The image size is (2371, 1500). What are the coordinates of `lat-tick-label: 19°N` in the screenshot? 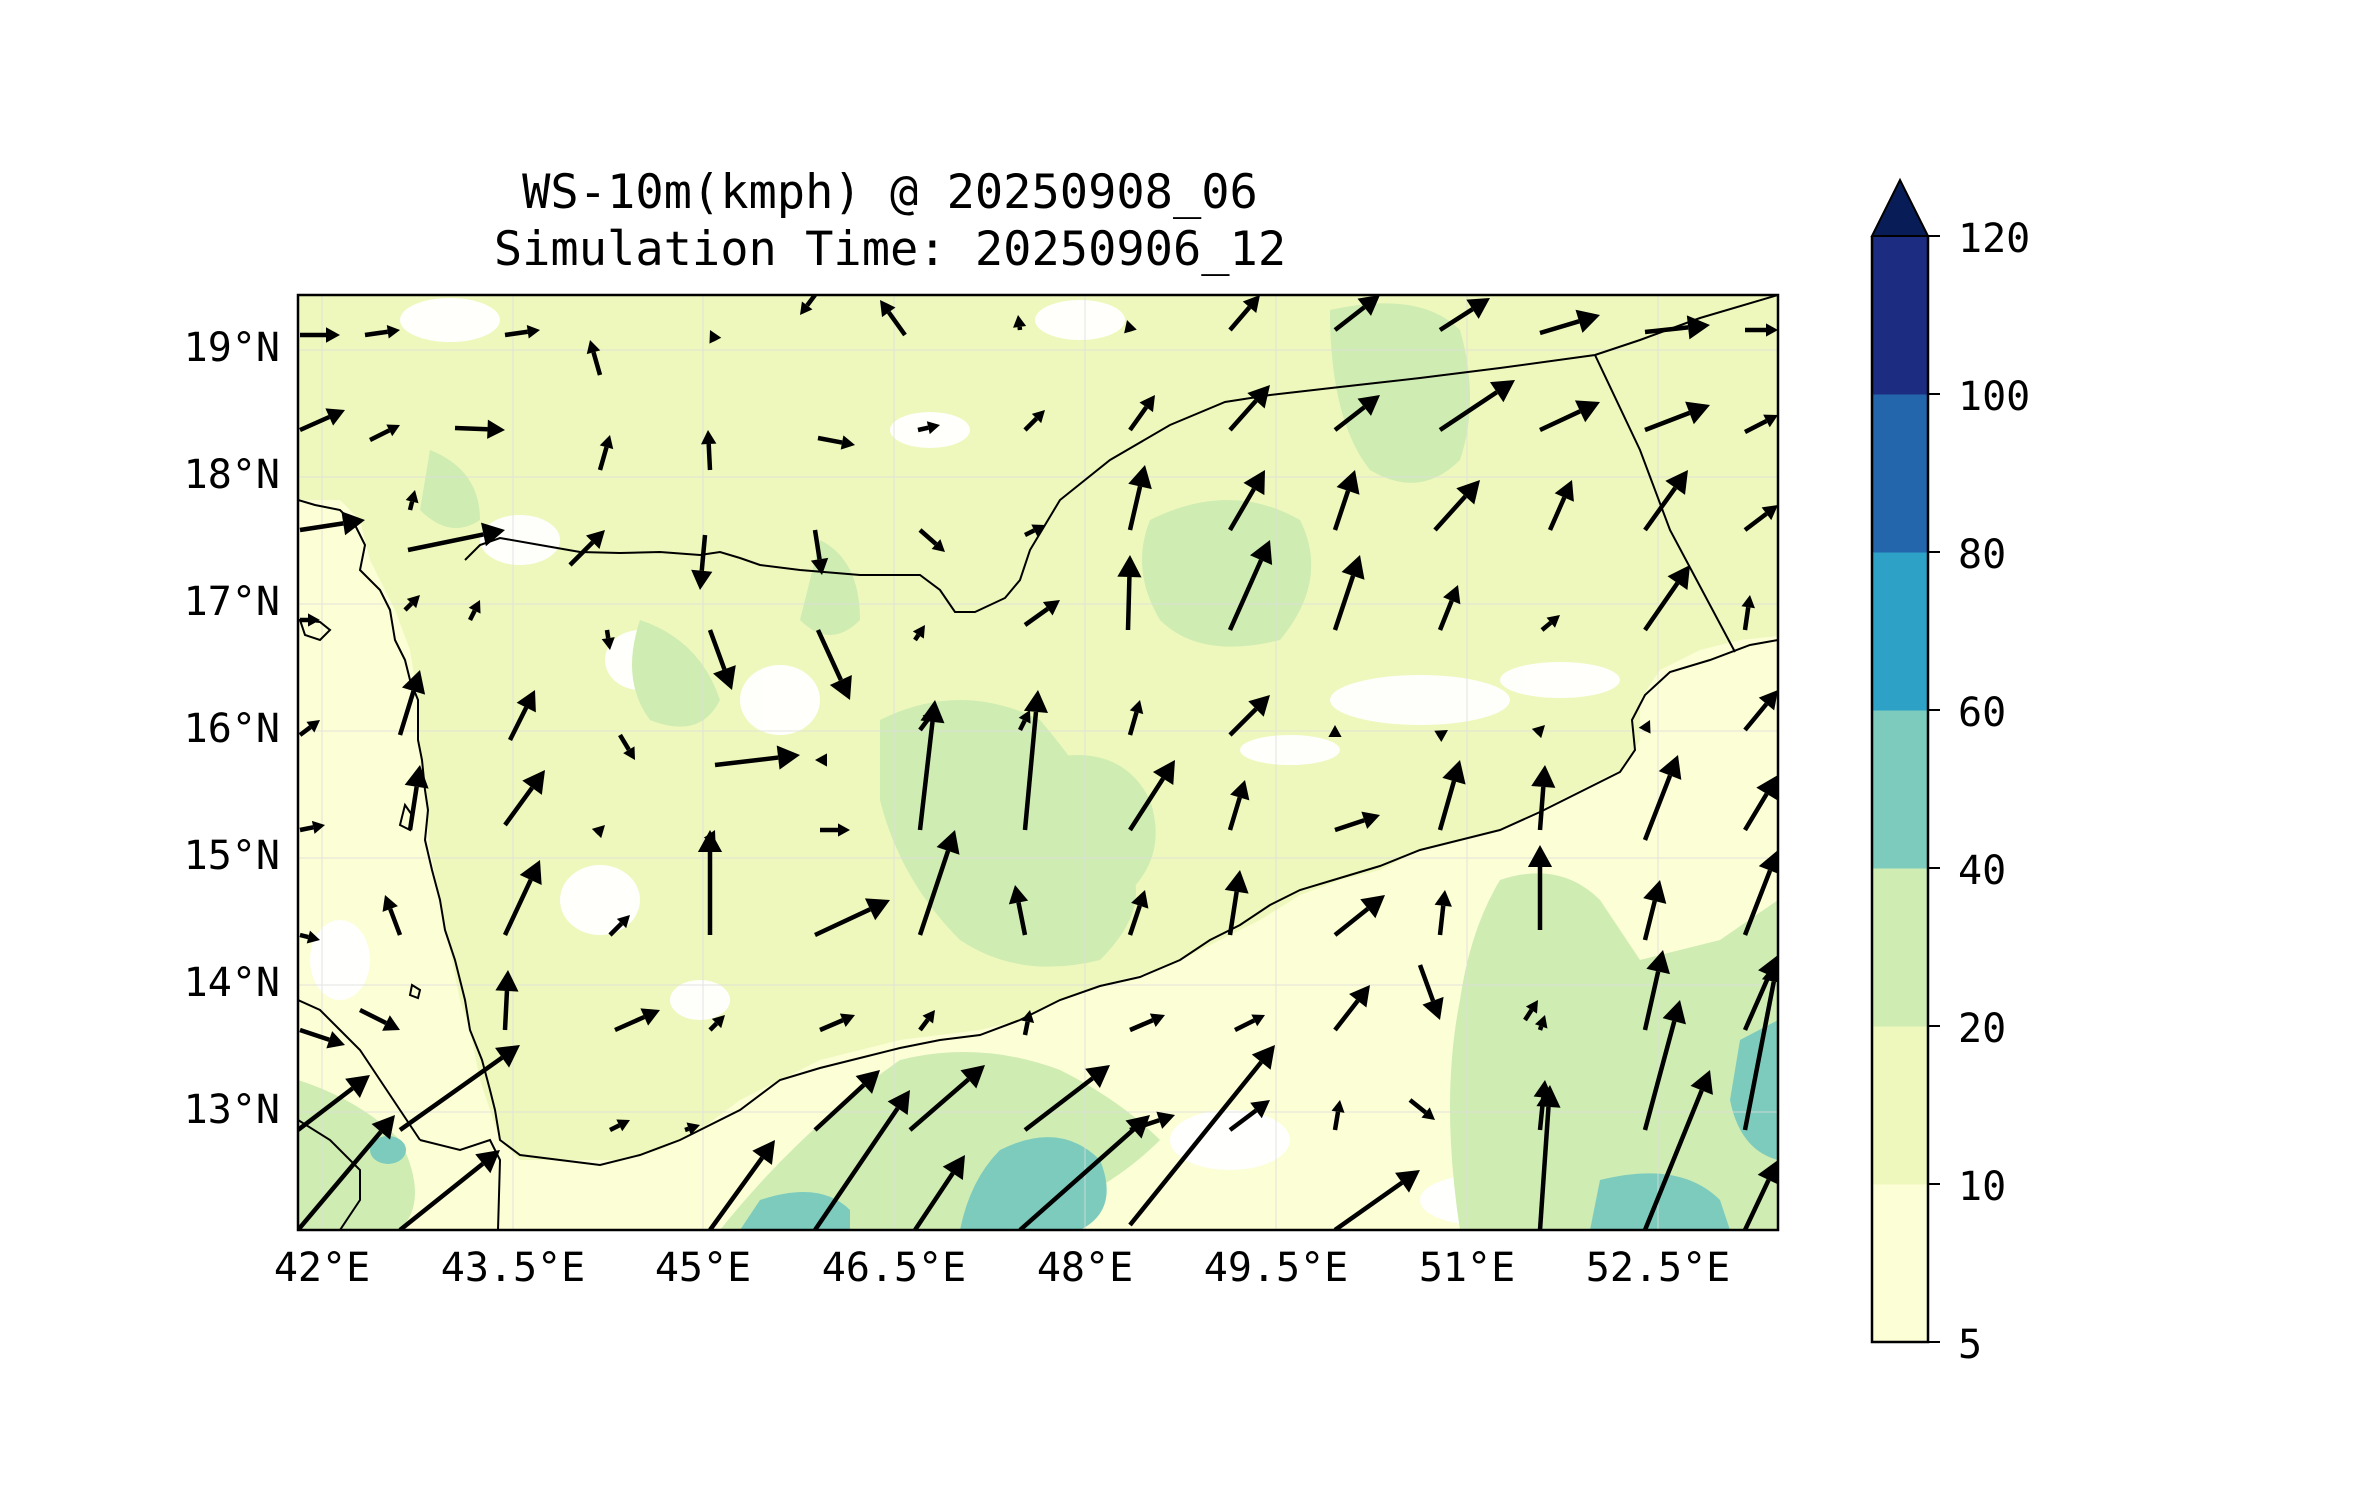 It's located at (231, 348).